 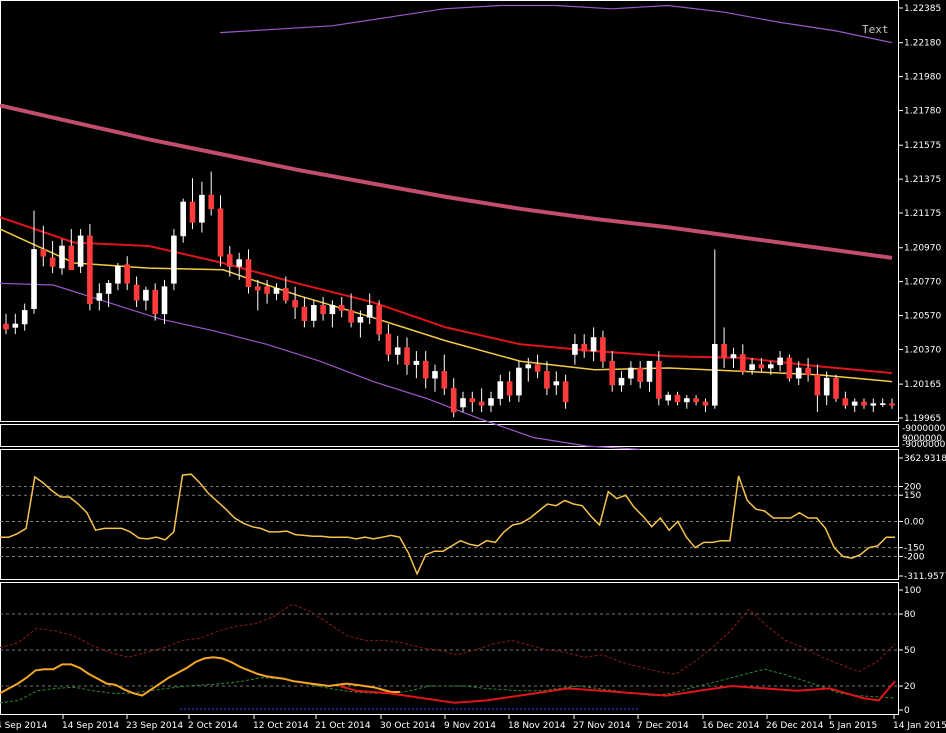 What do you see at coordinates (663, 726) in the screenshot?
I see `date-tick-label: 7 Dec 2014` at bounding box center [663, 726].